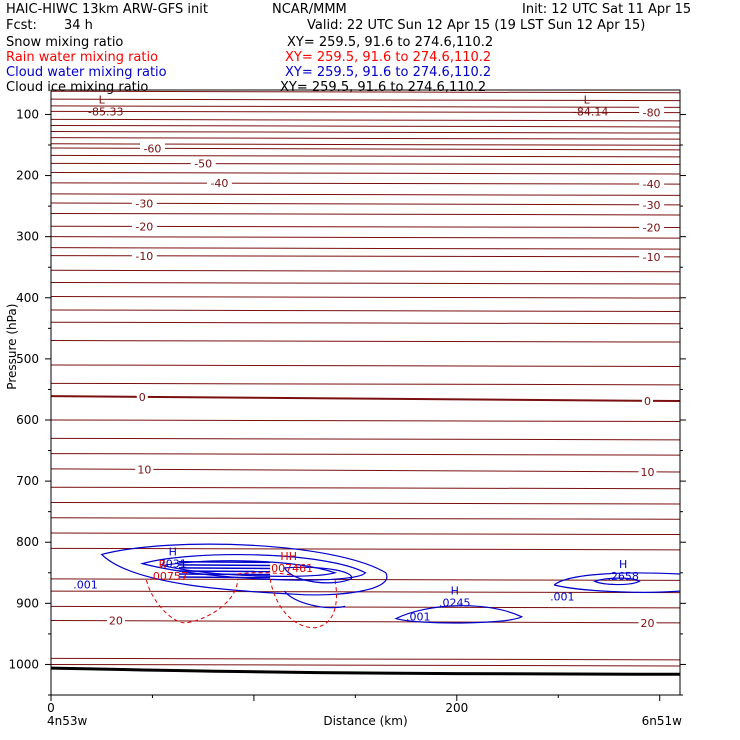  What do you see at coordinates (652, 184) in the screenshot?
I see `contour-label: -40` at bounding box center [652, 184].